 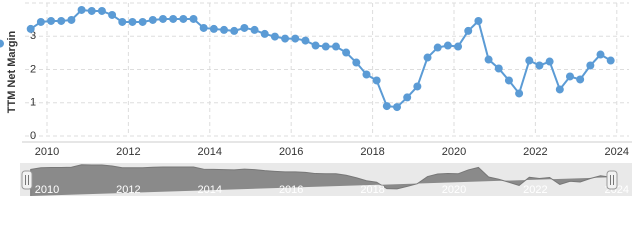 What do you see at coordinates (33, 103) in the screenshot?
I see `y-tick-label: 1` at bounding box center [33, 103].